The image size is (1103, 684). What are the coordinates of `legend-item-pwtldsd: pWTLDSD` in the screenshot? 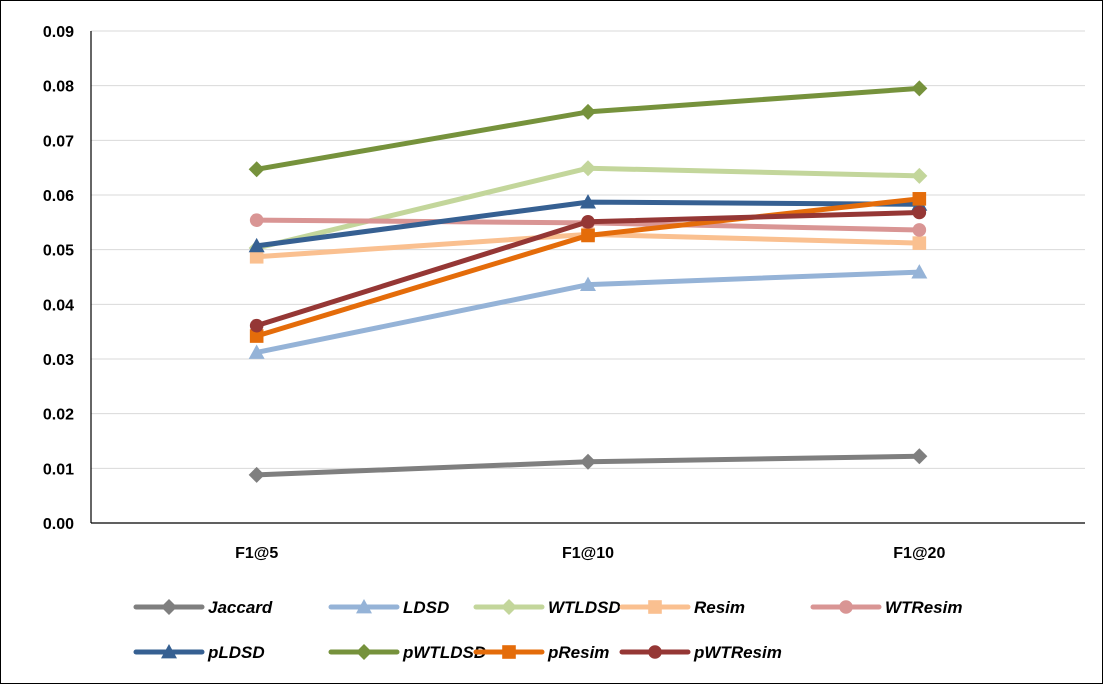 It's located at (407, 652).